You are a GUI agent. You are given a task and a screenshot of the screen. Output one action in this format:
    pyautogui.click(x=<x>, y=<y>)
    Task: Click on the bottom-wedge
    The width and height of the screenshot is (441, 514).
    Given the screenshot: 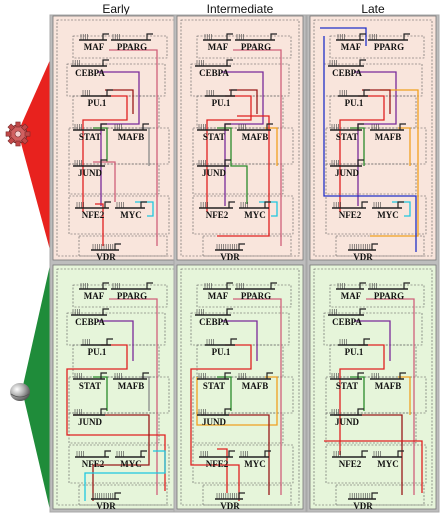 What is the action you would take?
    pyautogui.click(x=36, y=387)
    